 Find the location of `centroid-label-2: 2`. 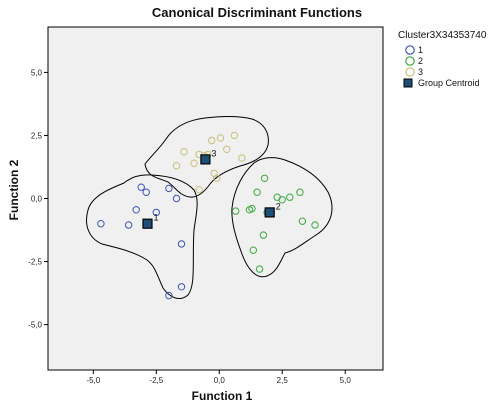

centroid-label-2: 2 is located at coordinates (278, 206).